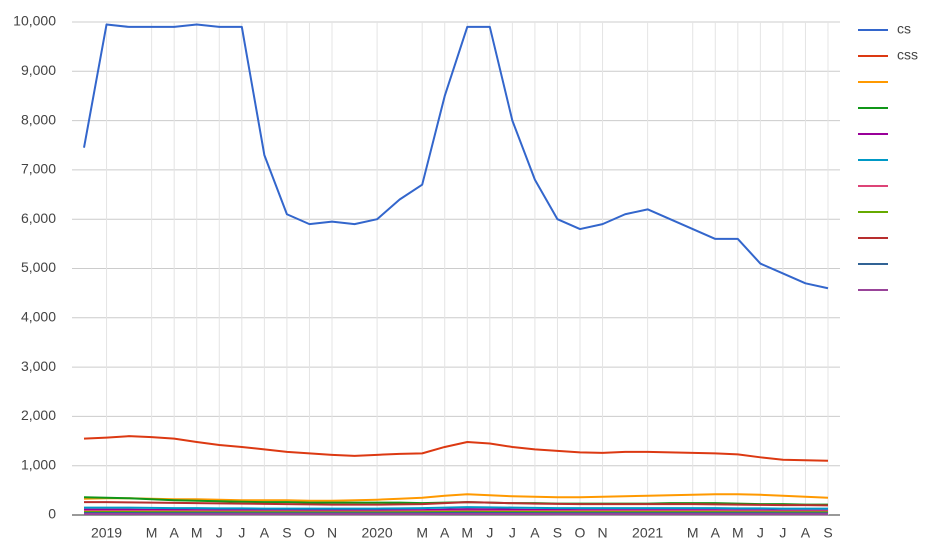 This screenshot has height=558, width=934. What do you see at coordinates (38, 267) in the screenshot?
I see `y-tick-label: 5,000` at bounding box center [38, 267].